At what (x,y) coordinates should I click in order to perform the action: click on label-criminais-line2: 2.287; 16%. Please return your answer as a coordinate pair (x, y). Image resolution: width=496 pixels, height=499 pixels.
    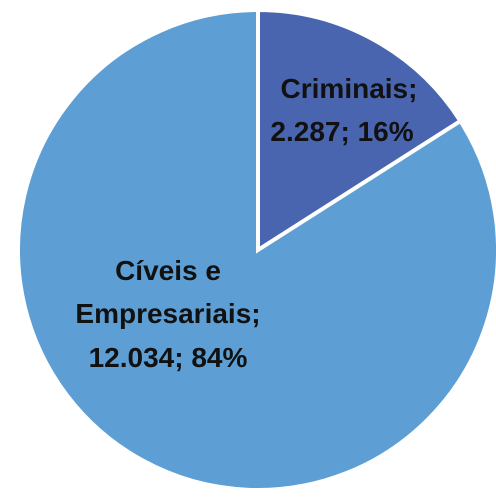
    Looking at the image, I should click on (341, 131).